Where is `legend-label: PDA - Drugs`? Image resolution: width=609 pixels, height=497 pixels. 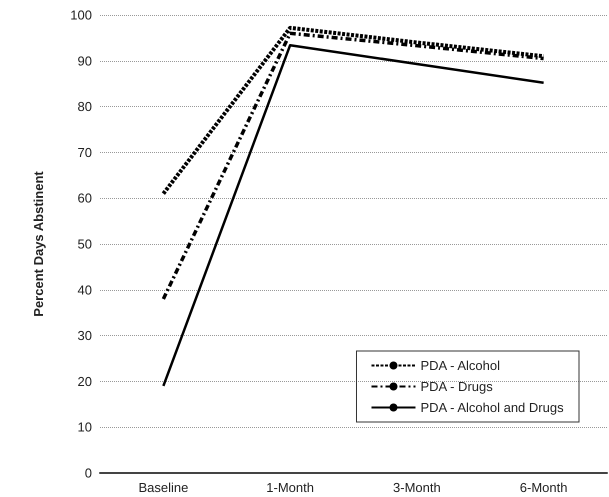
legend-label: PDA - Drugs is located at coordinates (457, 386).